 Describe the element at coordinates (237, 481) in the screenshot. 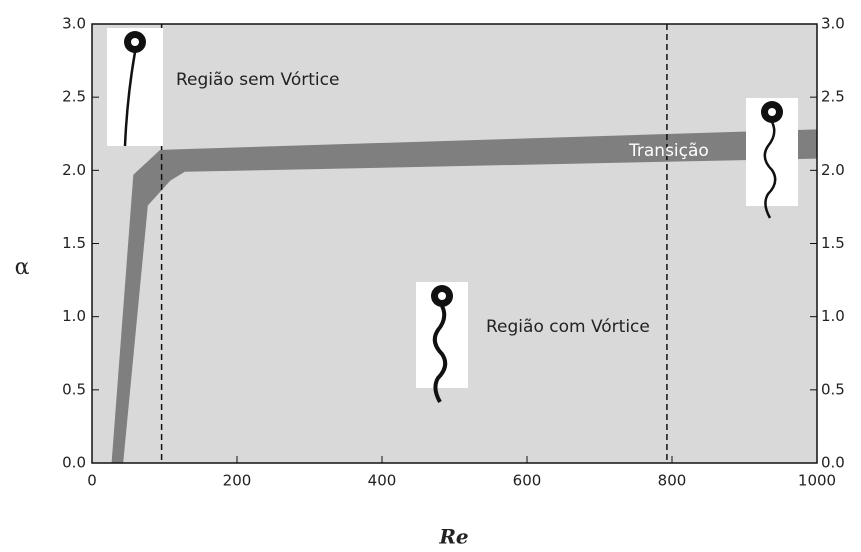

I see `x-tick-label: 200` at that location.